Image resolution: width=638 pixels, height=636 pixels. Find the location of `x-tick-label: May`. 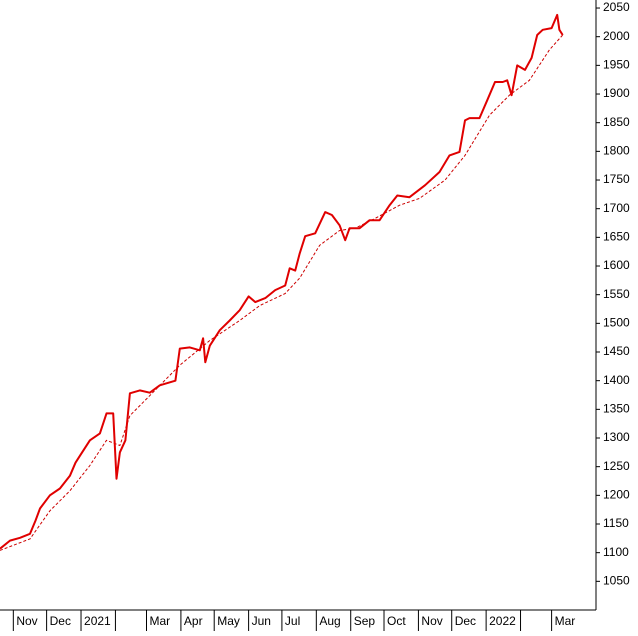

x-tick-label: May is located at coordinates (228, 621).